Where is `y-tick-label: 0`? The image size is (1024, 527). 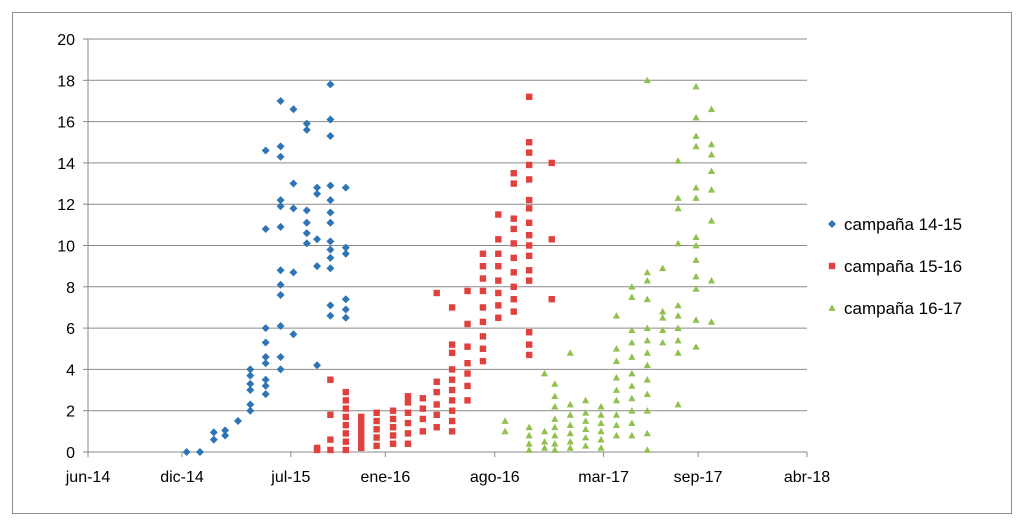
y-tick-label: 0 is located at coordinates (70, 453).